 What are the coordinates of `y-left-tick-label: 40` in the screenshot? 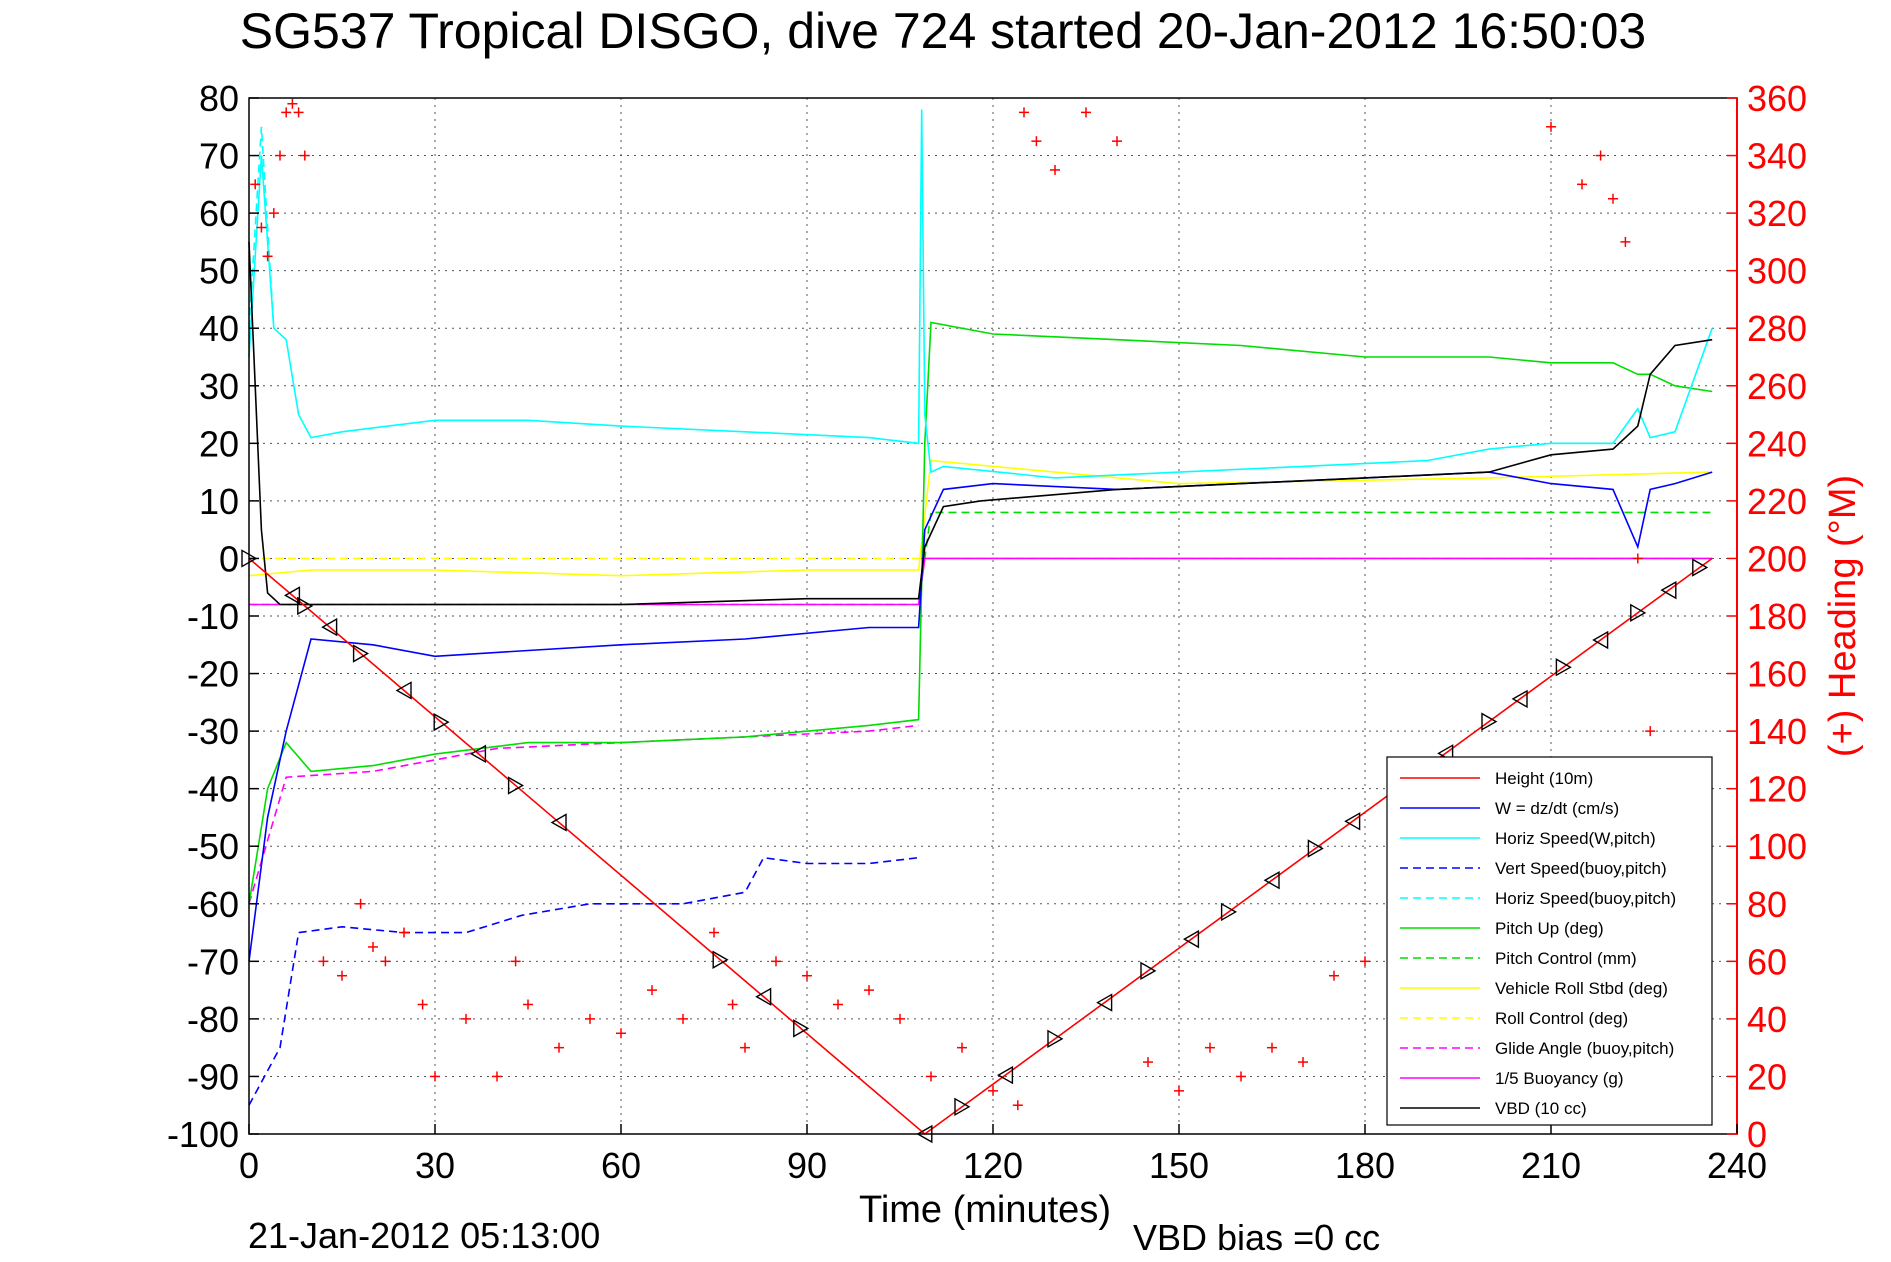 It's located at (219, 328).